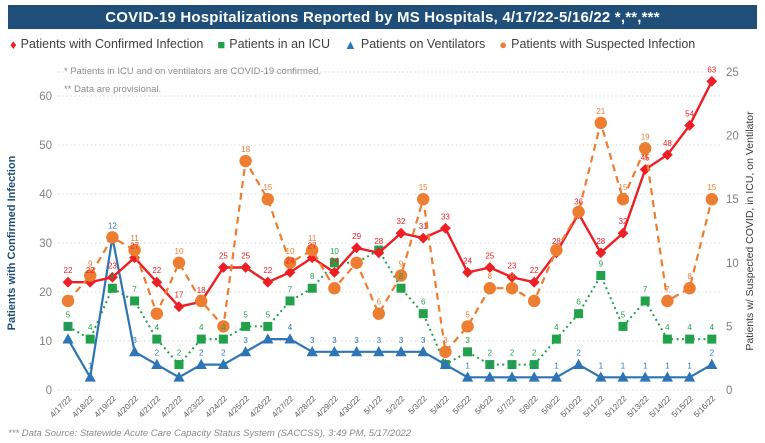 This screenshot has height=443, width=765. What do you see at coordinates (45, 342) in the screenshot?
I see `left-axis-tick: 10` at bounding box center [45, 342].